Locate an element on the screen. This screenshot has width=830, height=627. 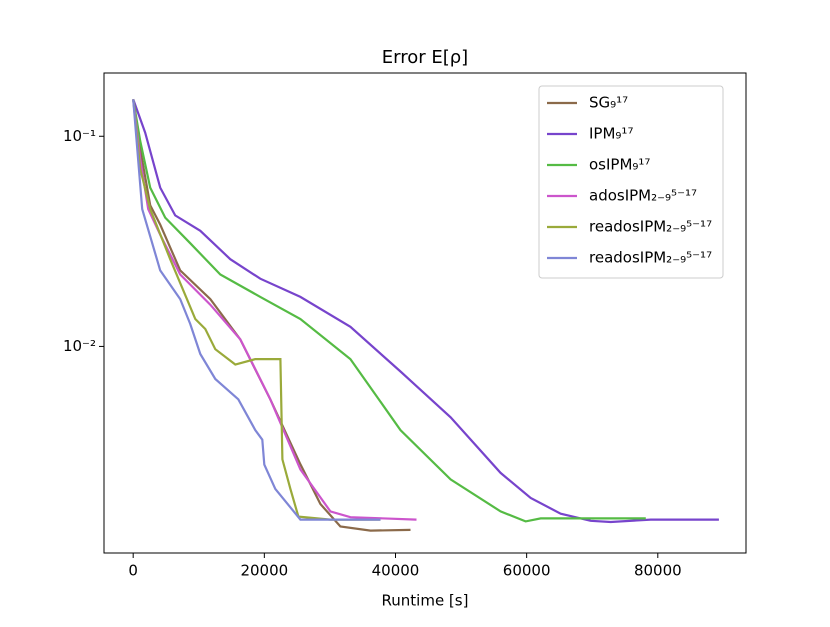
chart-title: Error E[ρ] is located at coordinates (425, 57).